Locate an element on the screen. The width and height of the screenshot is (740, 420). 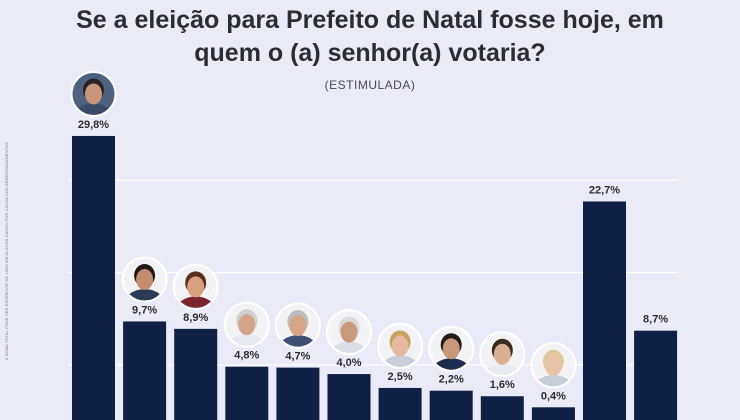
value-label-9: 1,6% is located at coordinates (502, 385).